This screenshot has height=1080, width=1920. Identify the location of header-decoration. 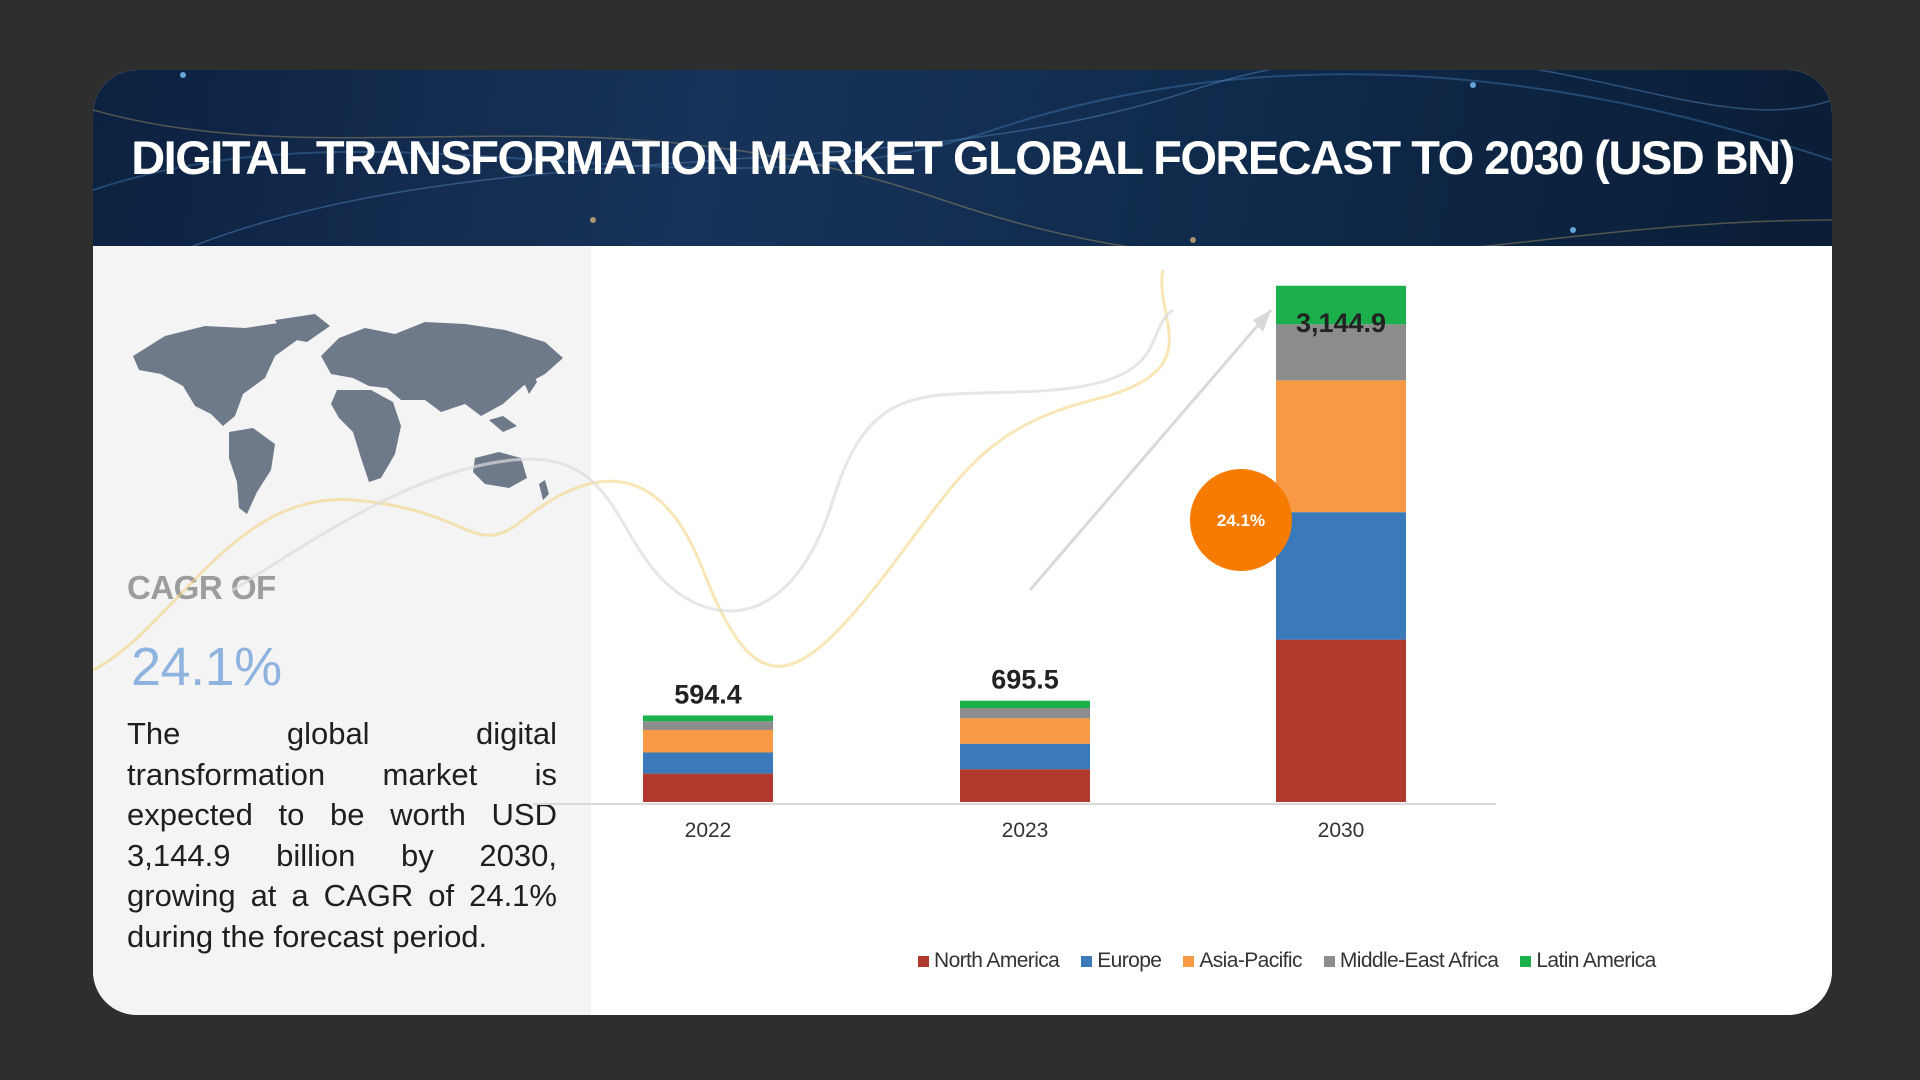
(962, 158).